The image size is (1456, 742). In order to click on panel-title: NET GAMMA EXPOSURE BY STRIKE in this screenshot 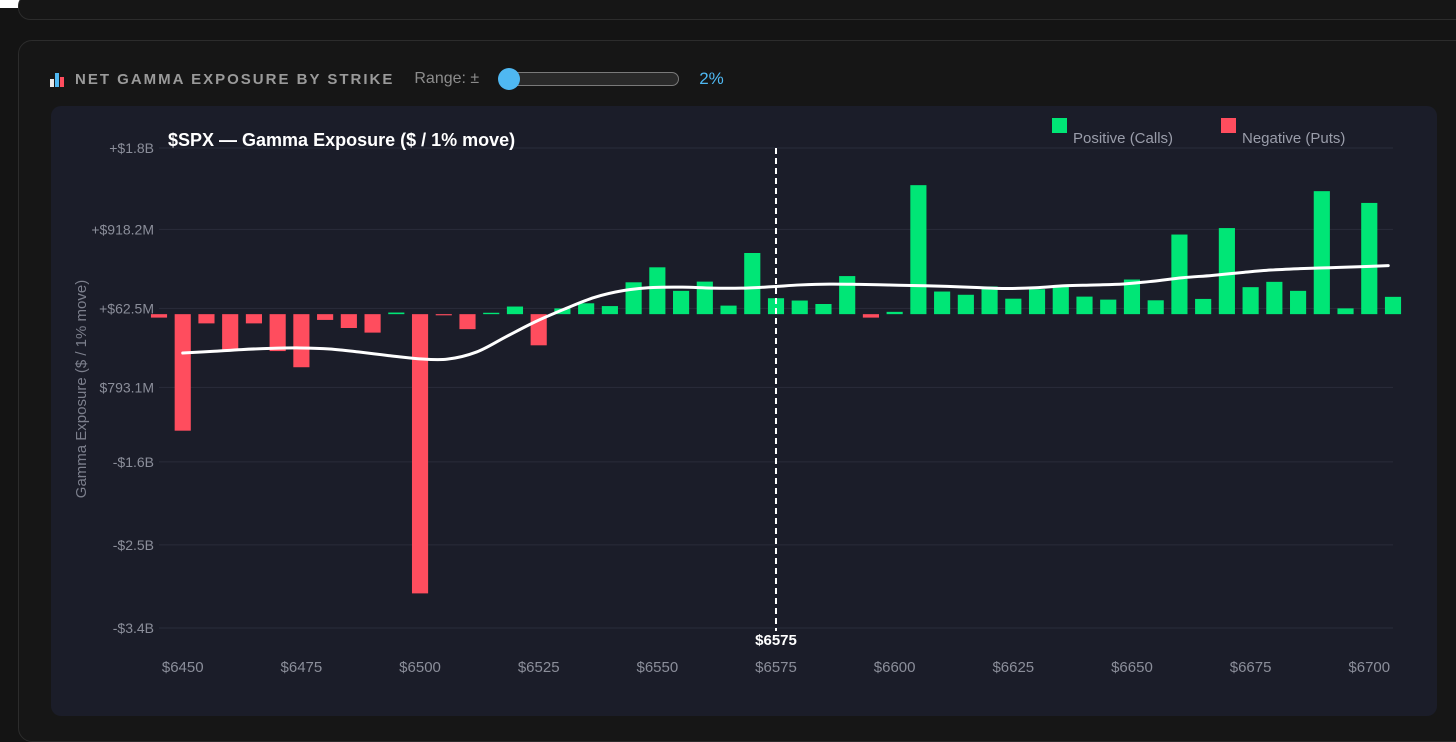, I will do `click(235, 79)`.